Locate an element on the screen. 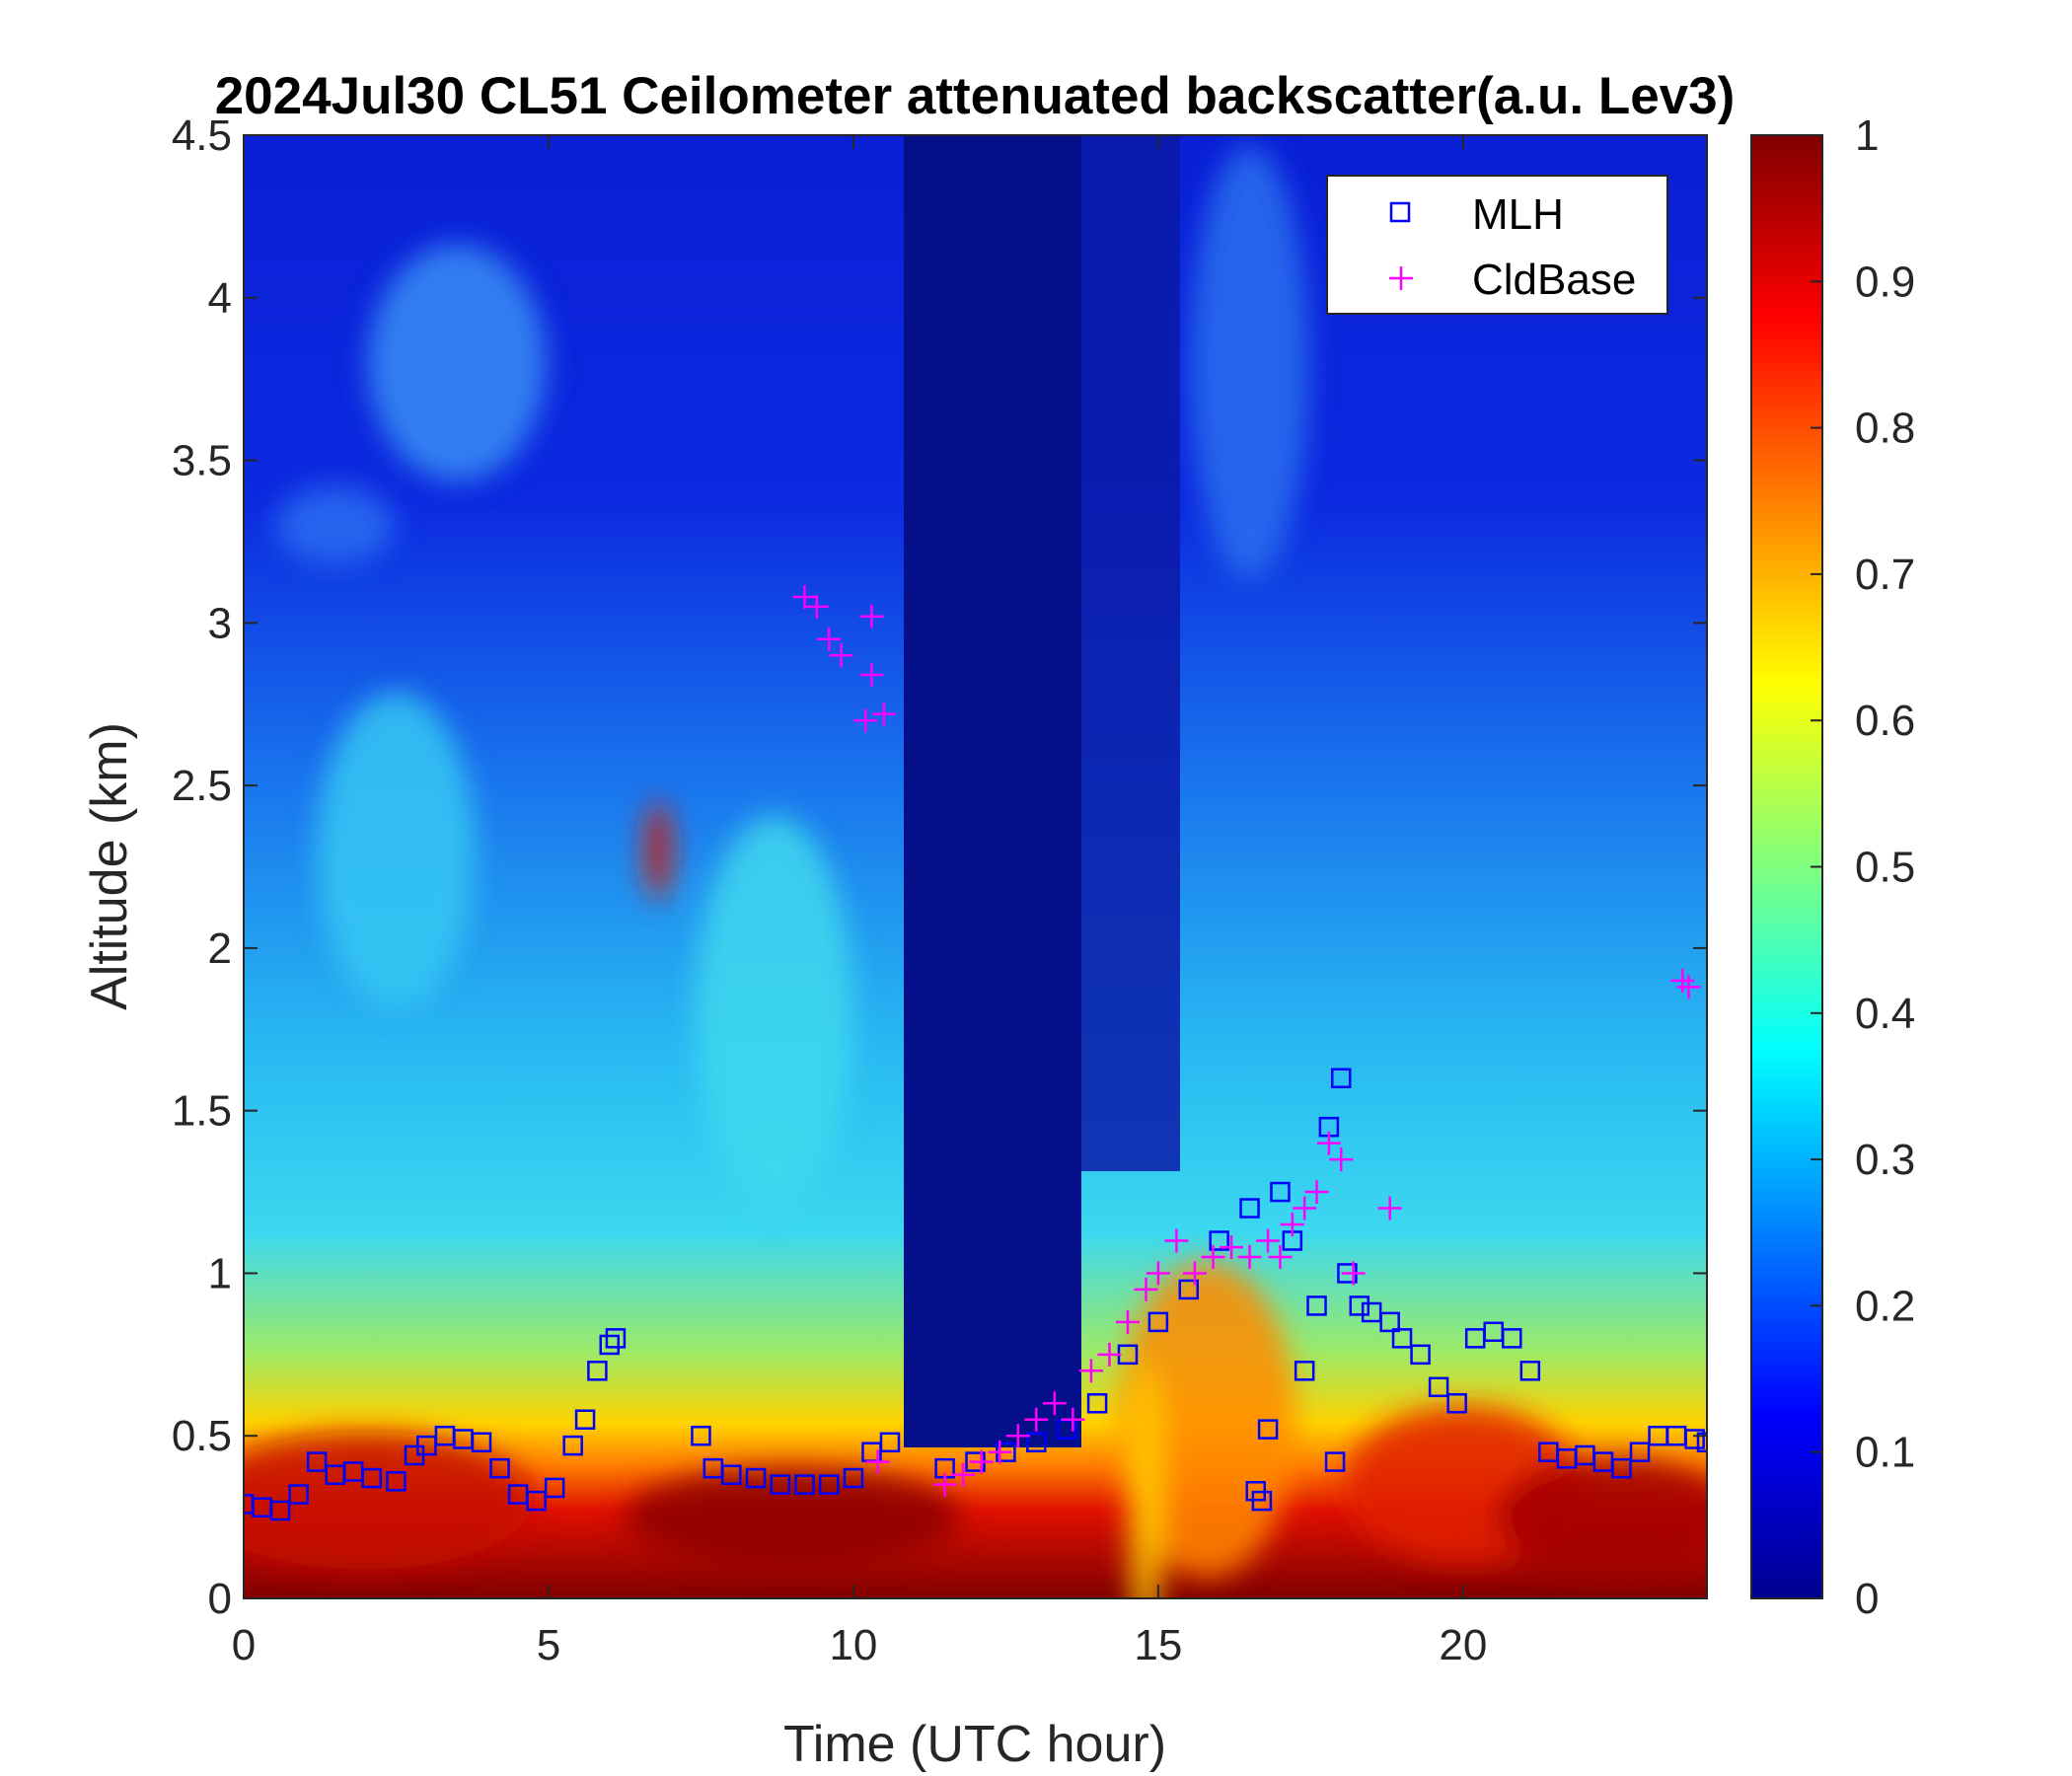 The image size is (2072, 1776). x-tick-label: 20 is located at coordinates (1463, 1645).